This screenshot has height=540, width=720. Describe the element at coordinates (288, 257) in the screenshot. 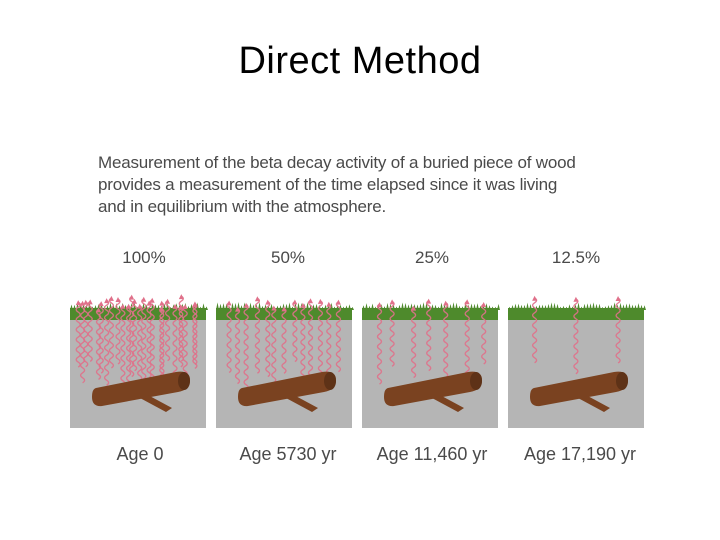

I see `percent-label-1: 50%` at that location.